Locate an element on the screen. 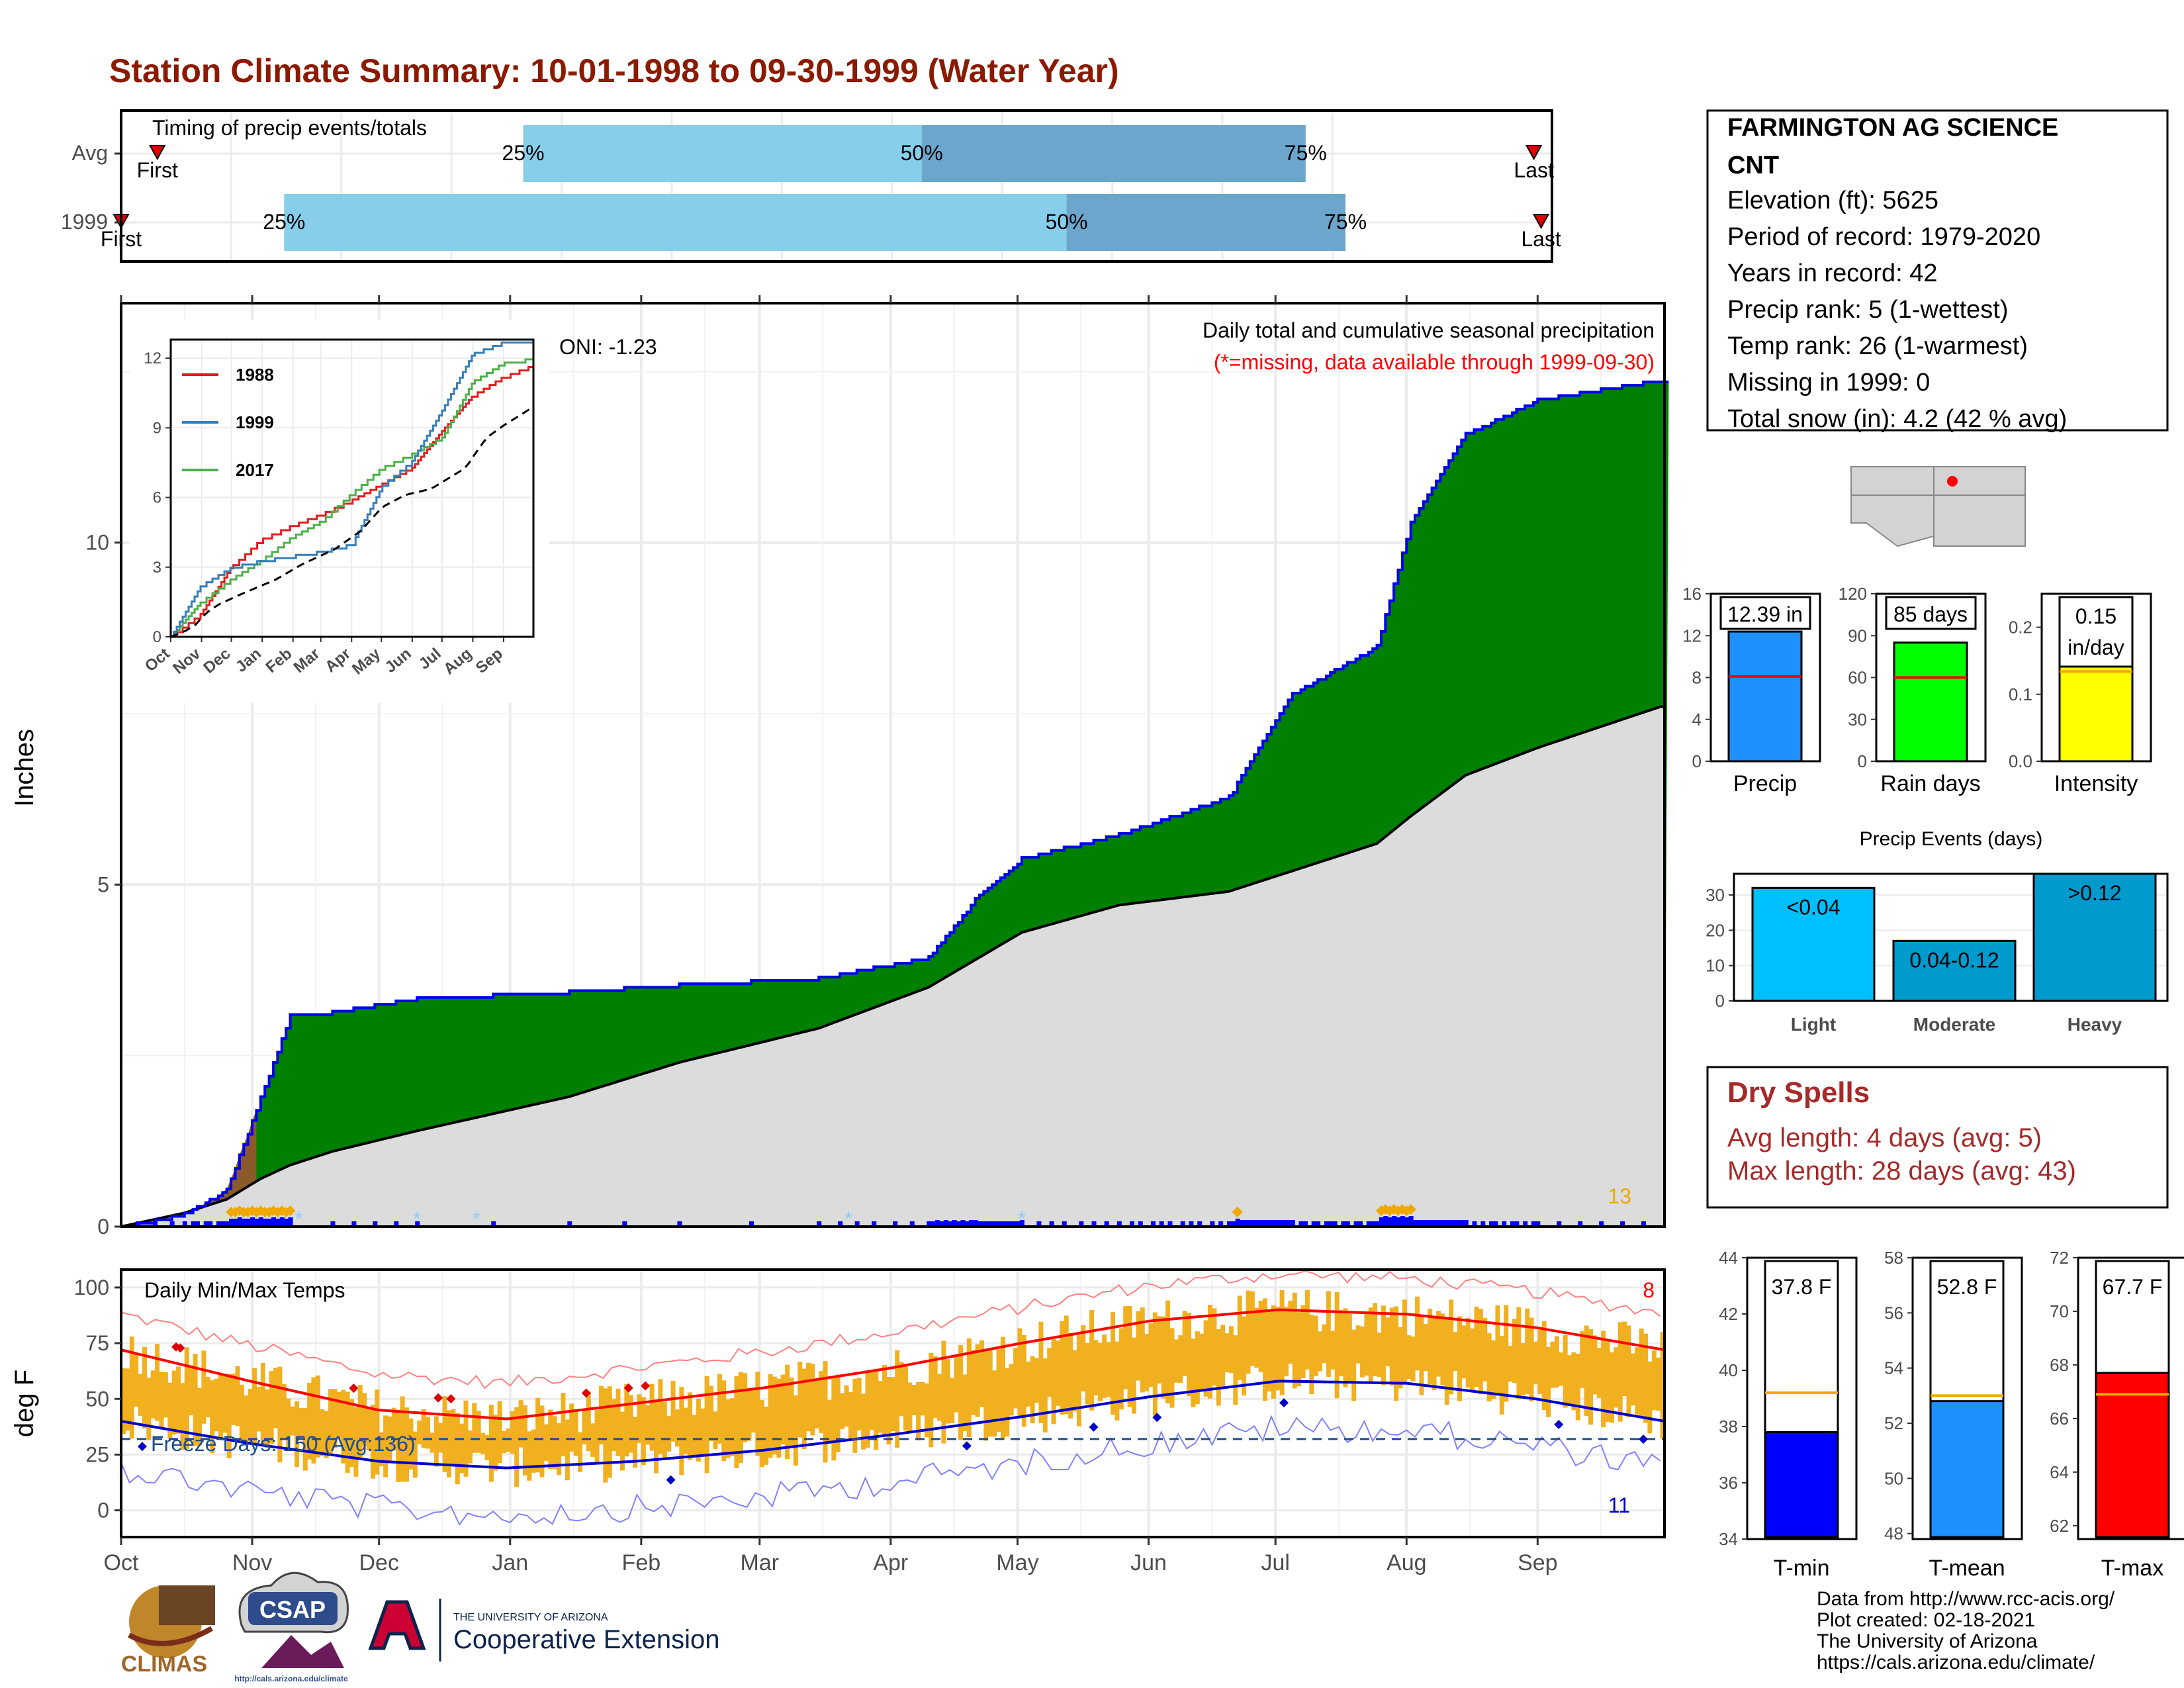 The image size is (2184, 1688). precip-event-bar is located at coordinates (1954, 970).